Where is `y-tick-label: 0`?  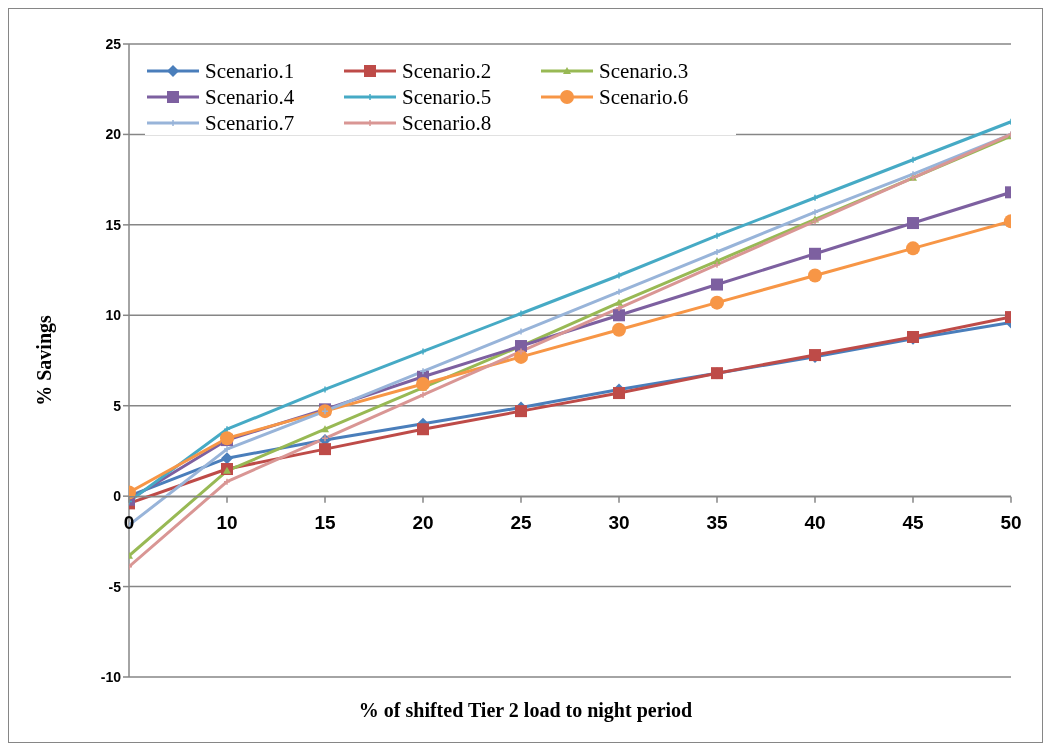
y-tick-label: 0 is located at coordinates (117, 496).